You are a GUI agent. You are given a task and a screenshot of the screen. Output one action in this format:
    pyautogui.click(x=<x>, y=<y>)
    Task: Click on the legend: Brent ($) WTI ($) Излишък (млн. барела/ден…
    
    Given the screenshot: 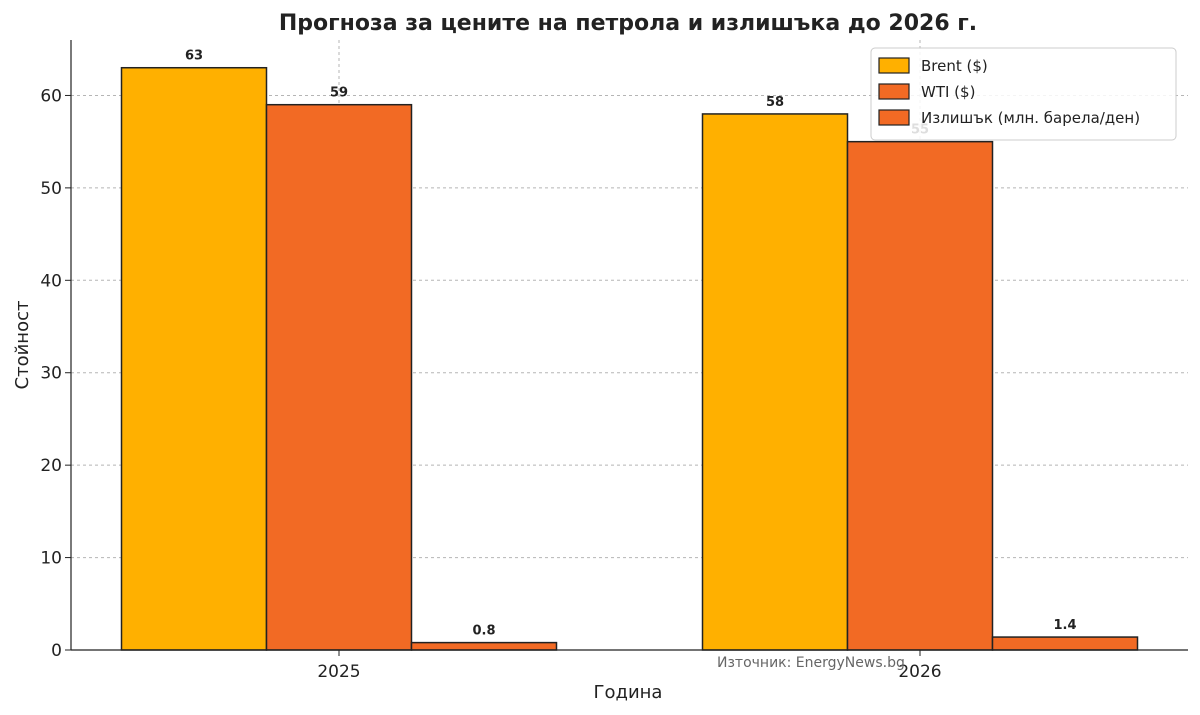 What is the action you would take?
    pyautogui.click(x=1023, y=94)
    